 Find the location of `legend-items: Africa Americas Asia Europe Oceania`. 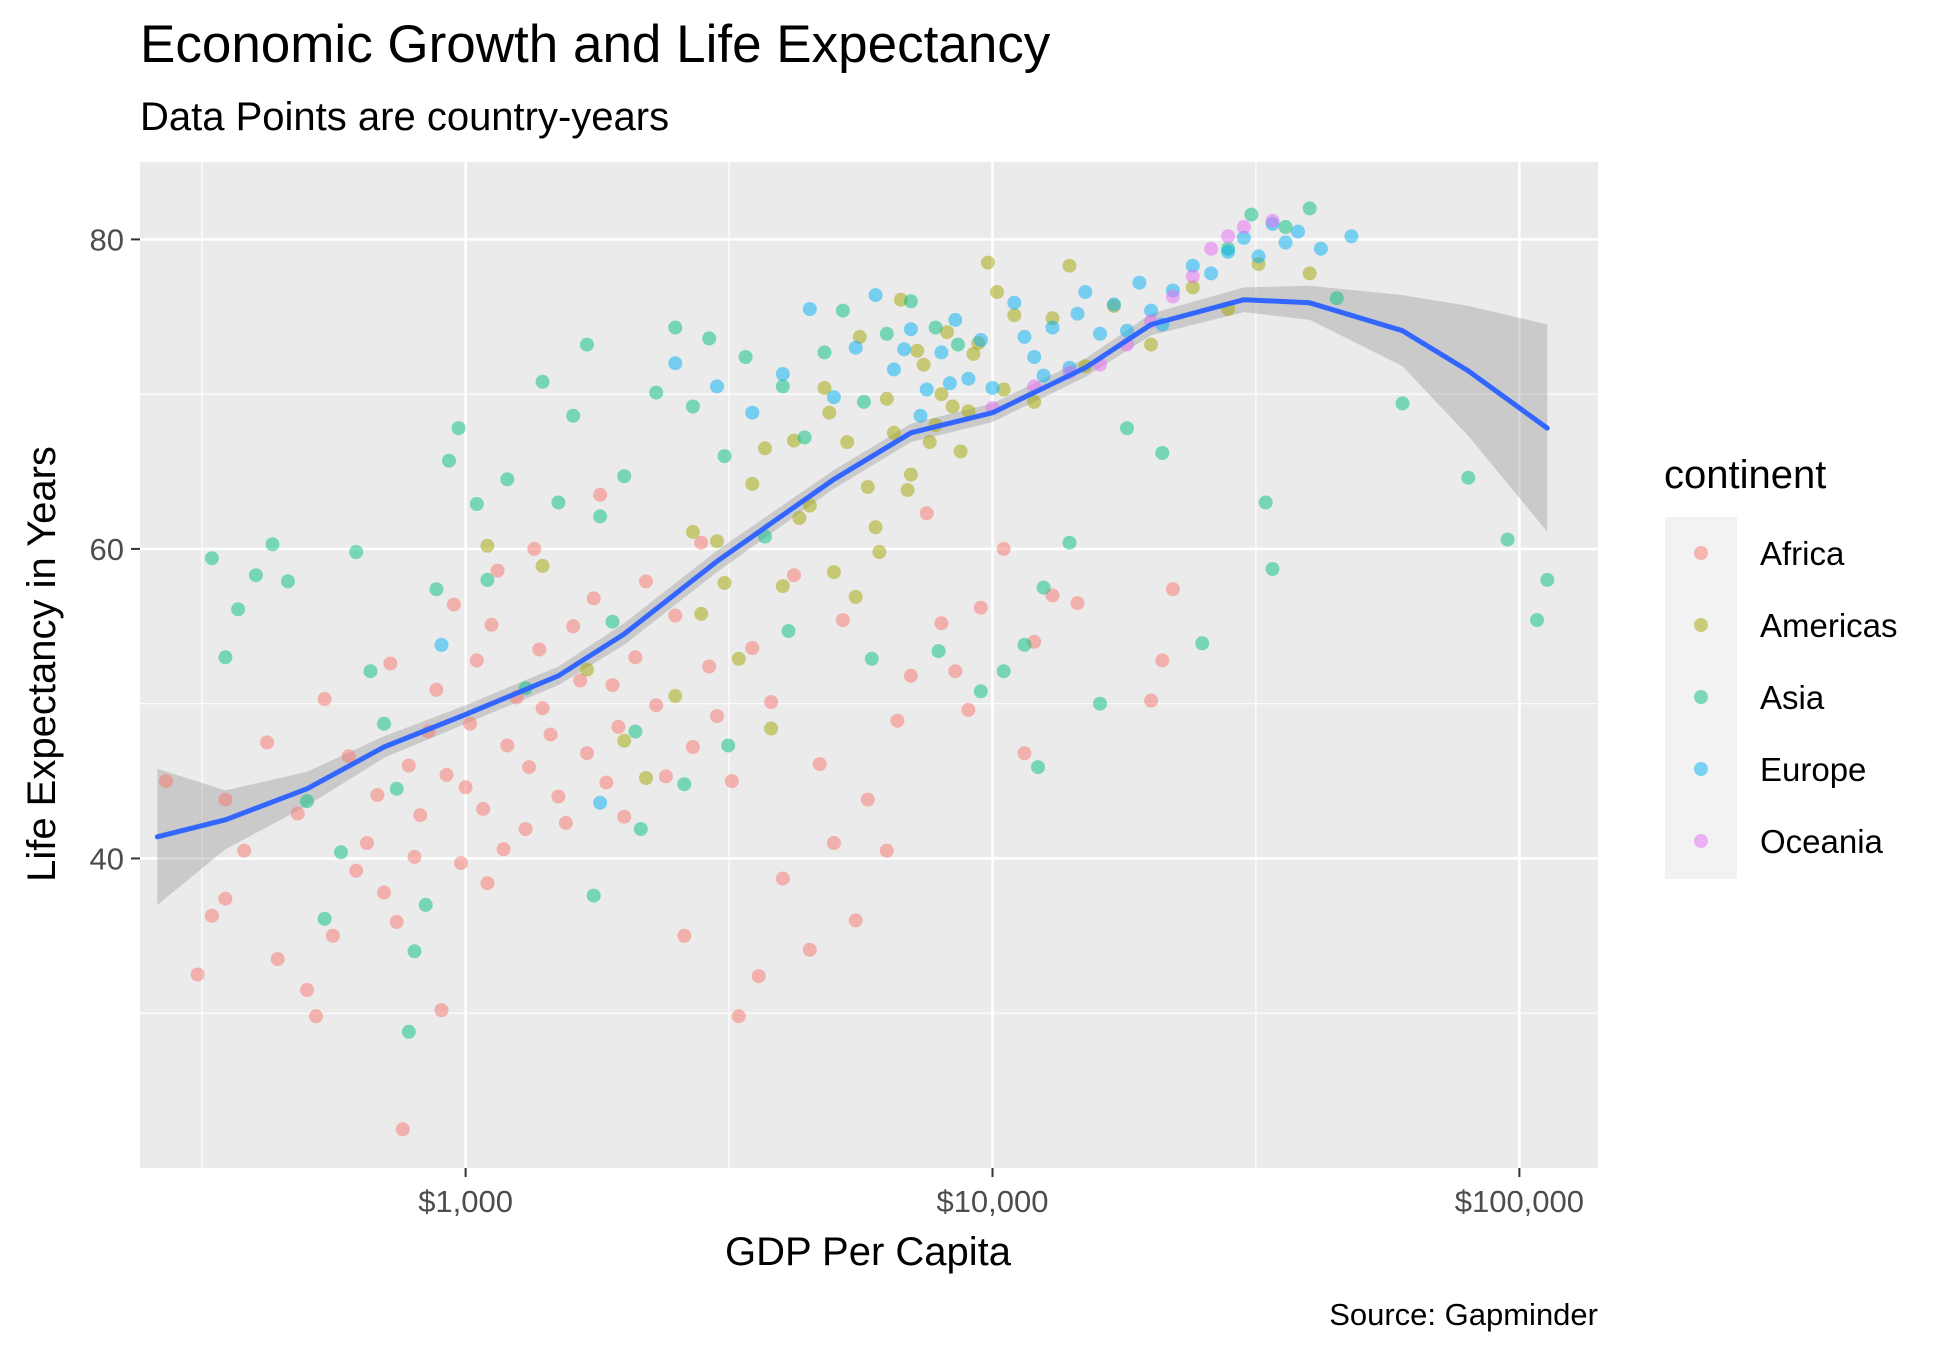

legend-items: Africa Americas Asia Europe Oceania is located at coordinates (1796, 697).